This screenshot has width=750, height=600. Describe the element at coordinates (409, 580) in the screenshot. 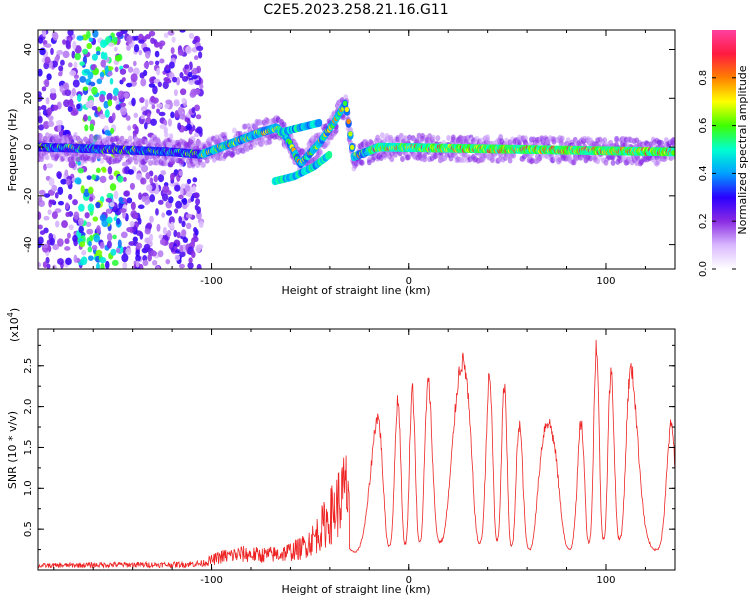

I see `x-tick-label: 0` at that location.